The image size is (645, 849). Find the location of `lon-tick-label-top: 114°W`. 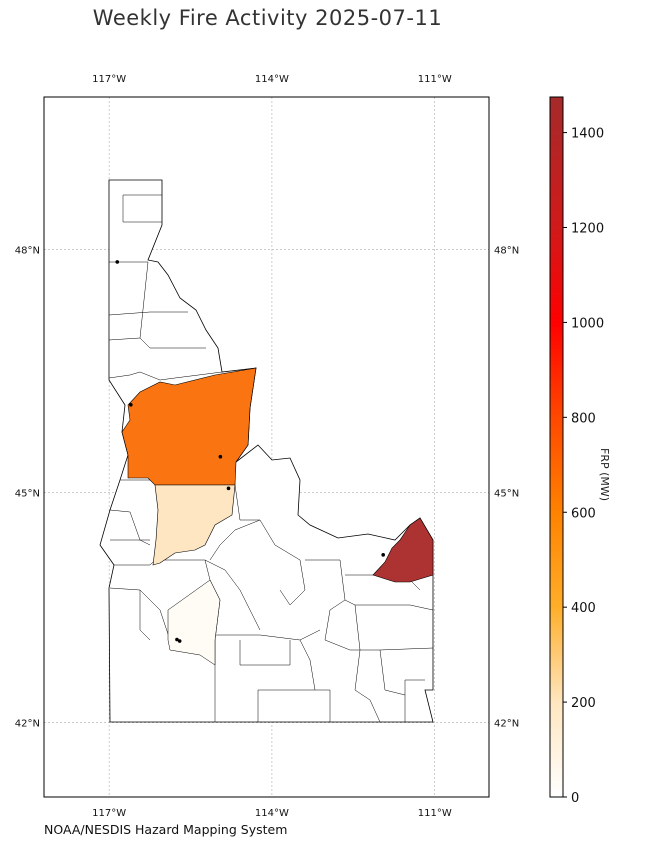

lon-tick-label-top: 114°W is located at coordinates (272, 79).